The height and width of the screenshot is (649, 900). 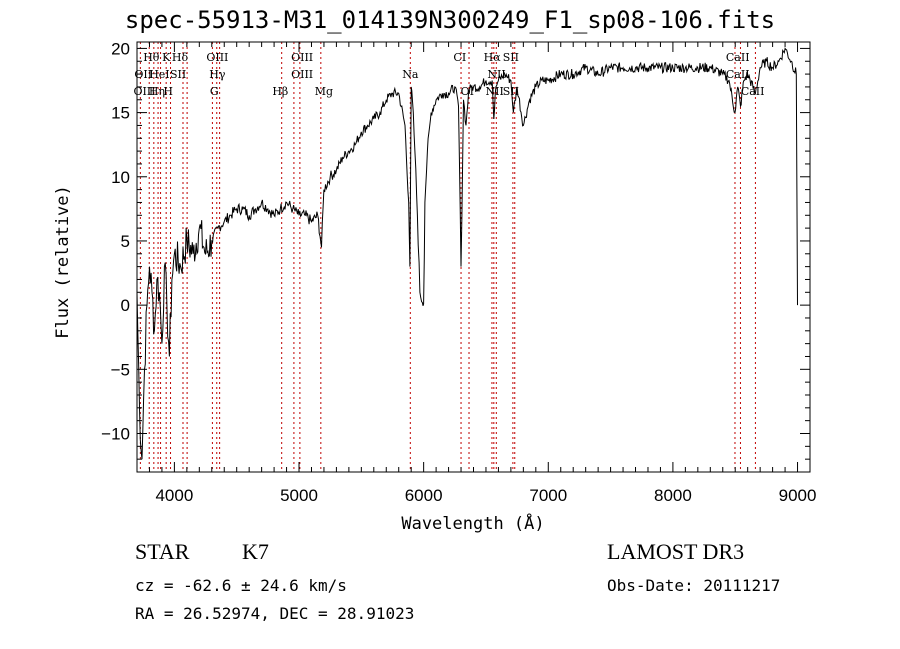 I want to click on y-tick-label: 5, so click(x=125, y=241).